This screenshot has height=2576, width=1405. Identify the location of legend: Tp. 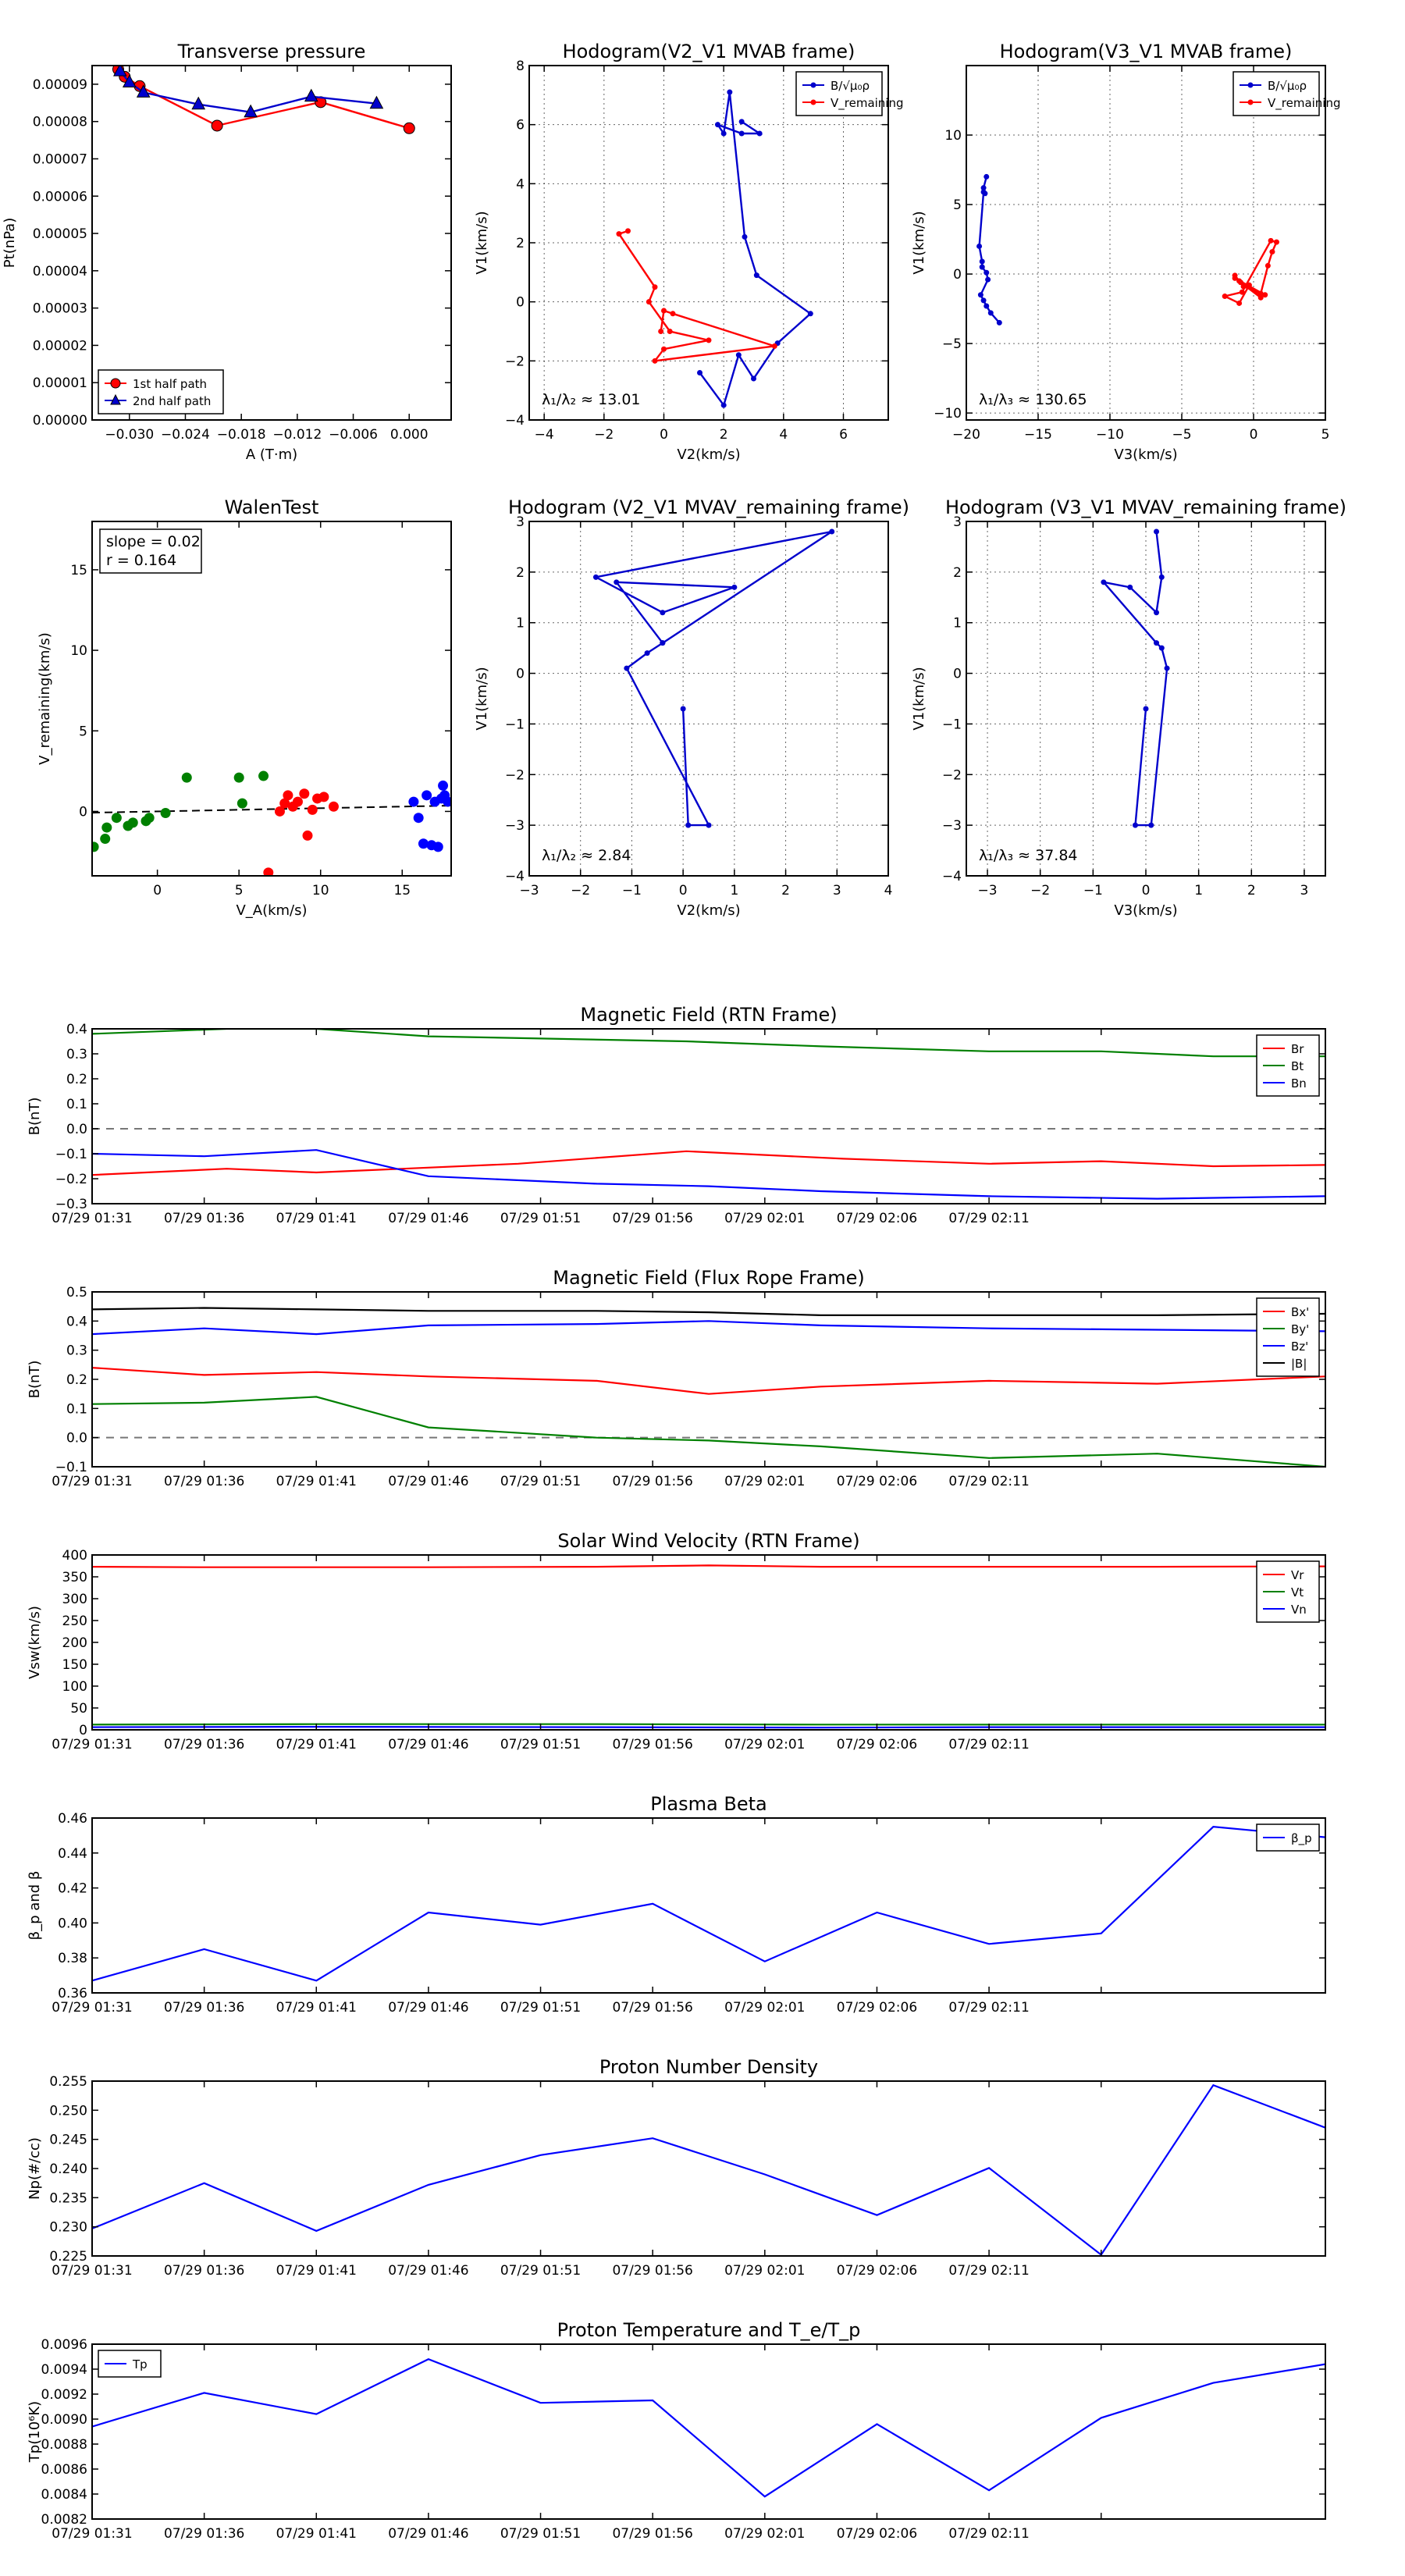
(130, 2364).